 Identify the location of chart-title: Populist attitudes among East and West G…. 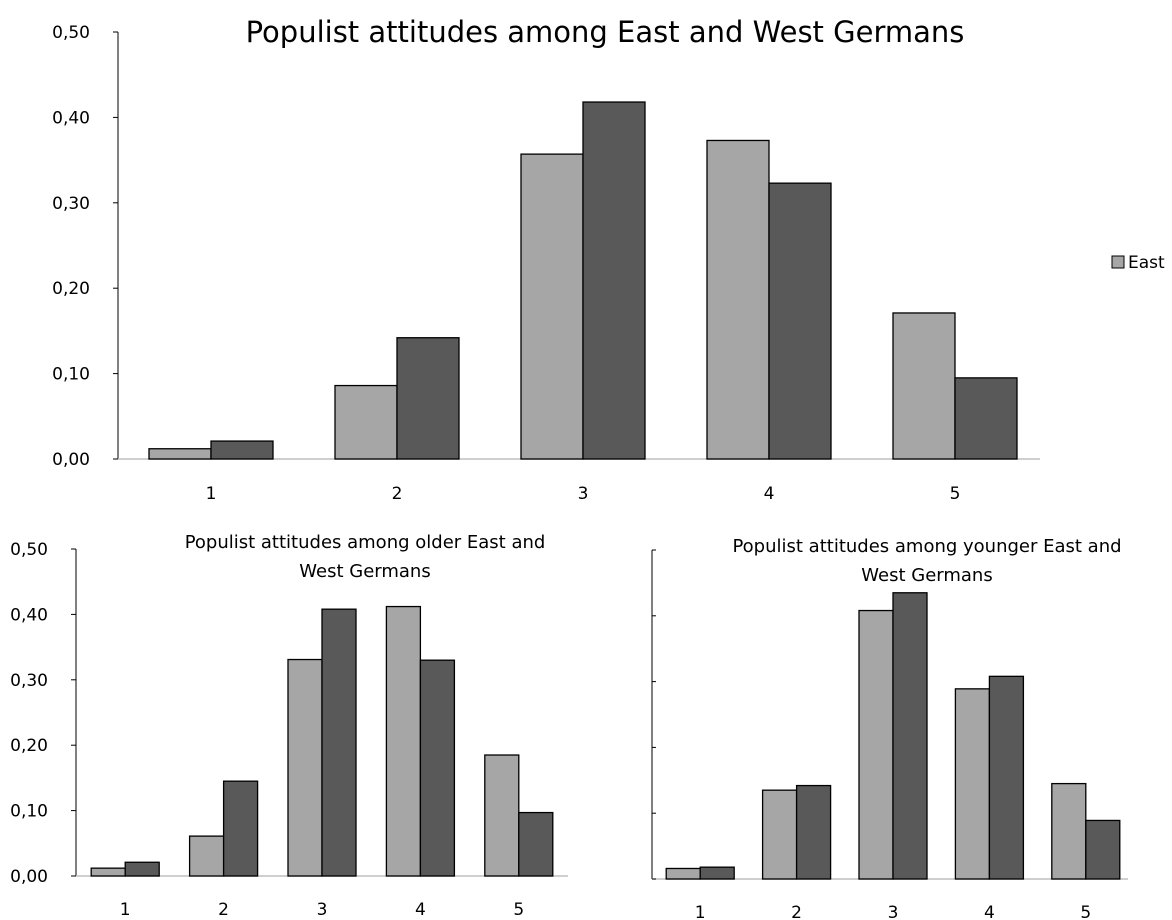
(605, 32).